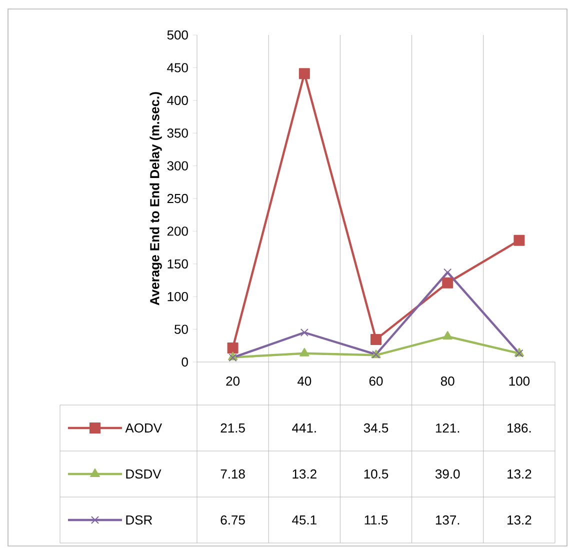 The width and height of the screenshot is (588, 550). I want to click on y-tick-label: 0, so click(185, 362).